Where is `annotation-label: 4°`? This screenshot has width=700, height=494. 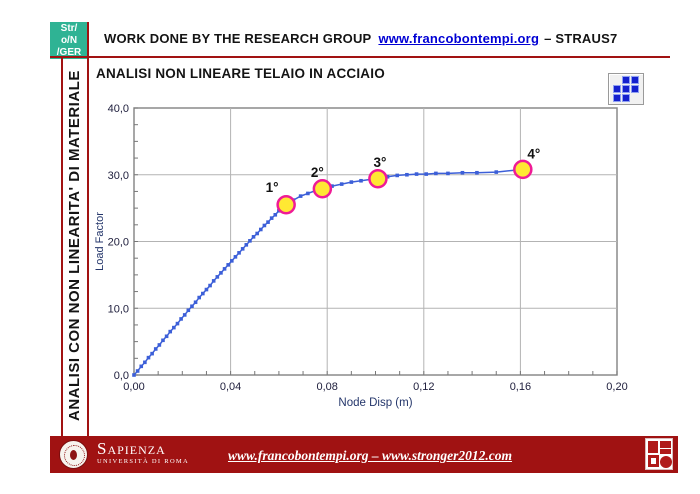
annotation-label: 4° is located at coordinates (533, 153).